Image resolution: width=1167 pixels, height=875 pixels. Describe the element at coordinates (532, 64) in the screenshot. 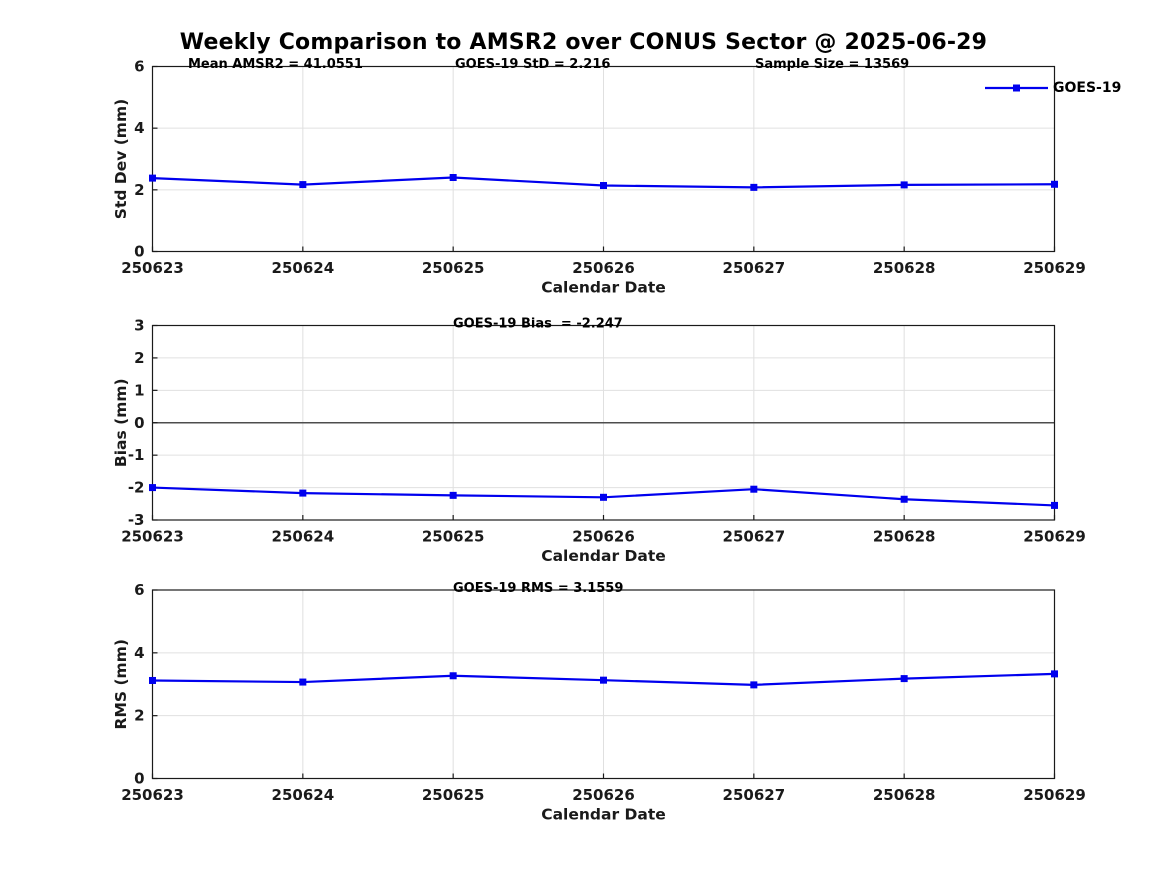

I see `annotation-std-dev-1: GOES-19 StD = 2.216` at that location.